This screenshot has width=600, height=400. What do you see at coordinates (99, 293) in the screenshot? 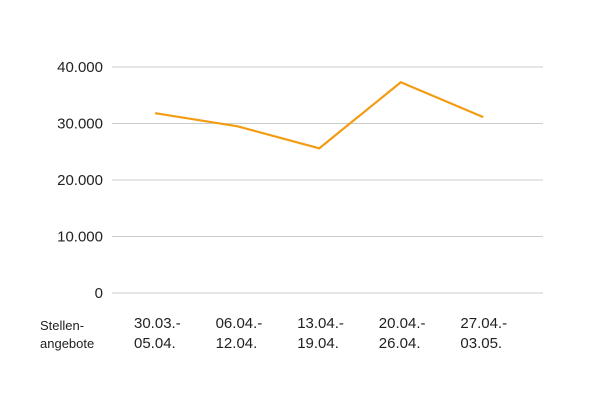
I see `y-tick-label: 0` at bounding box center [99, 293].